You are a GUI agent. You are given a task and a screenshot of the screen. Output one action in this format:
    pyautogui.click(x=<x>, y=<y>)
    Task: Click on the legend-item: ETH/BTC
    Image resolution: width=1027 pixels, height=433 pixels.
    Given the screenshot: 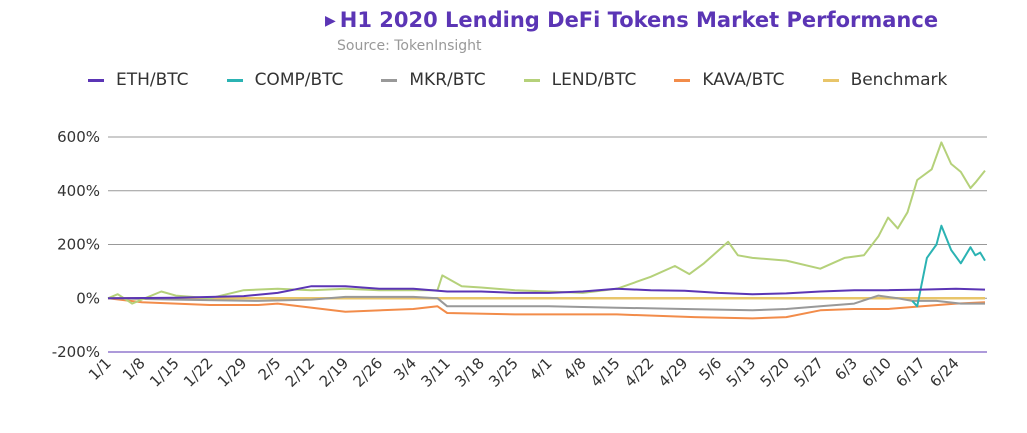 What is the action you would take?
    pyautogui.click(x=138, y=80)
    